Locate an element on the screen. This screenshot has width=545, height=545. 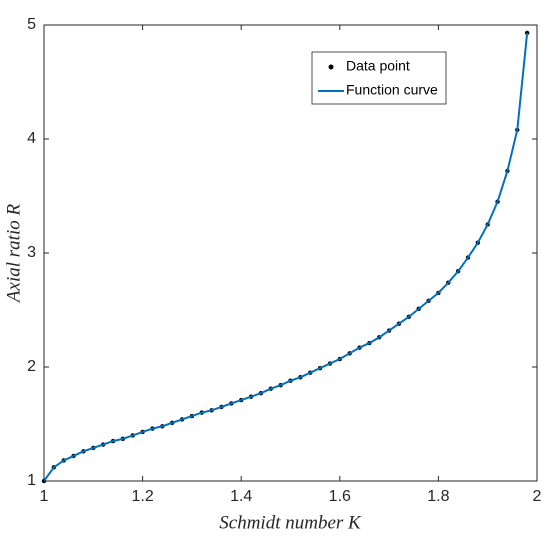
x-tick-label: 1.6 is located at coordinates (340, 496).